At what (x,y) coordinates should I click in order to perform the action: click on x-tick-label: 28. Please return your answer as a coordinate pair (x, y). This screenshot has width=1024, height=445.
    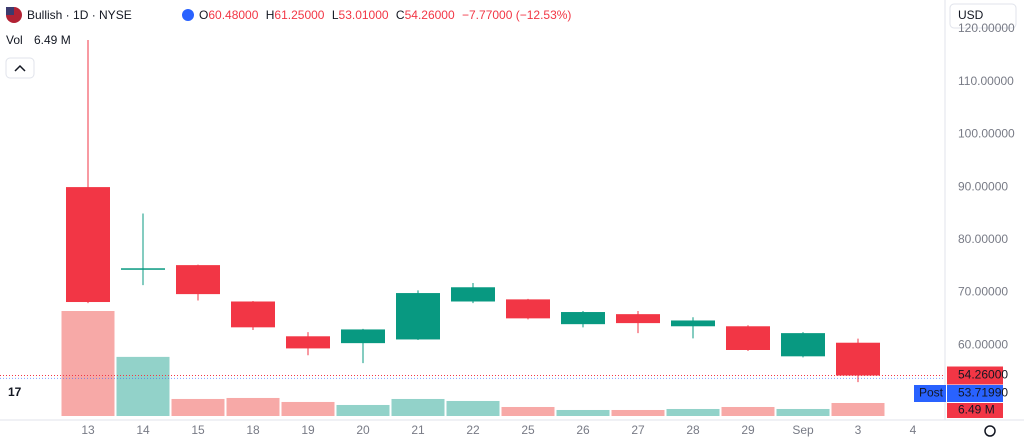
    Looking at the image, I should click on (693, 430).